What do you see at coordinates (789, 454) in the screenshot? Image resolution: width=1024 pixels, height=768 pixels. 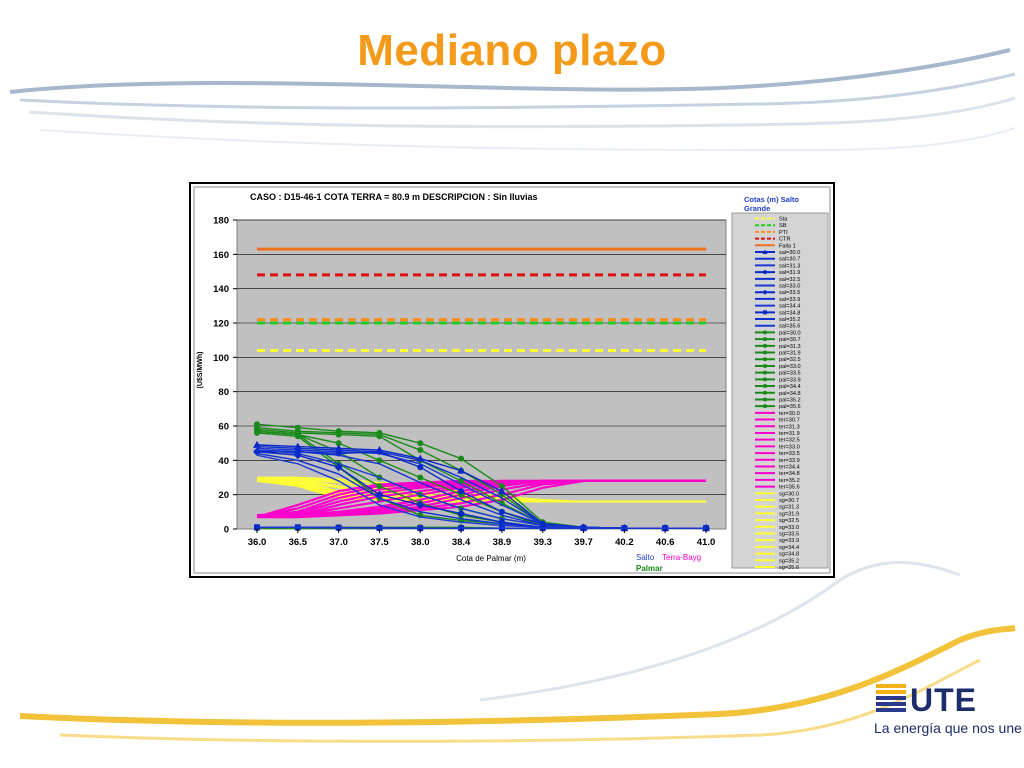 I see `legend-label: ter=33.5` at bounding box center [789, 454].